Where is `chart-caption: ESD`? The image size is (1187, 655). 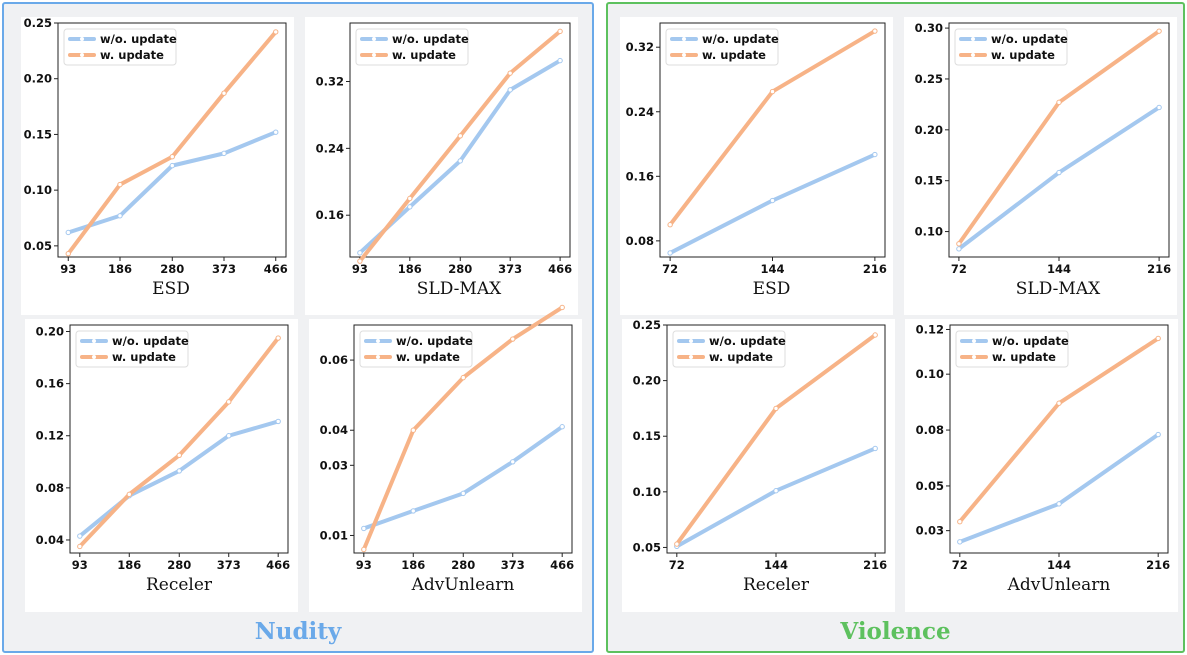
chart-caption: ESD is located at coordinates (771, 289).